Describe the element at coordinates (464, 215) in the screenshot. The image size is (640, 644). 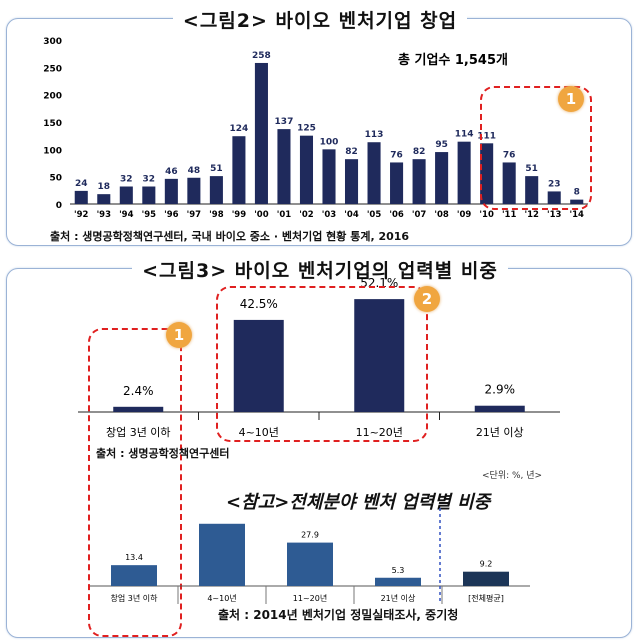
I see `figure2-x-tick-label: '09` at that location.